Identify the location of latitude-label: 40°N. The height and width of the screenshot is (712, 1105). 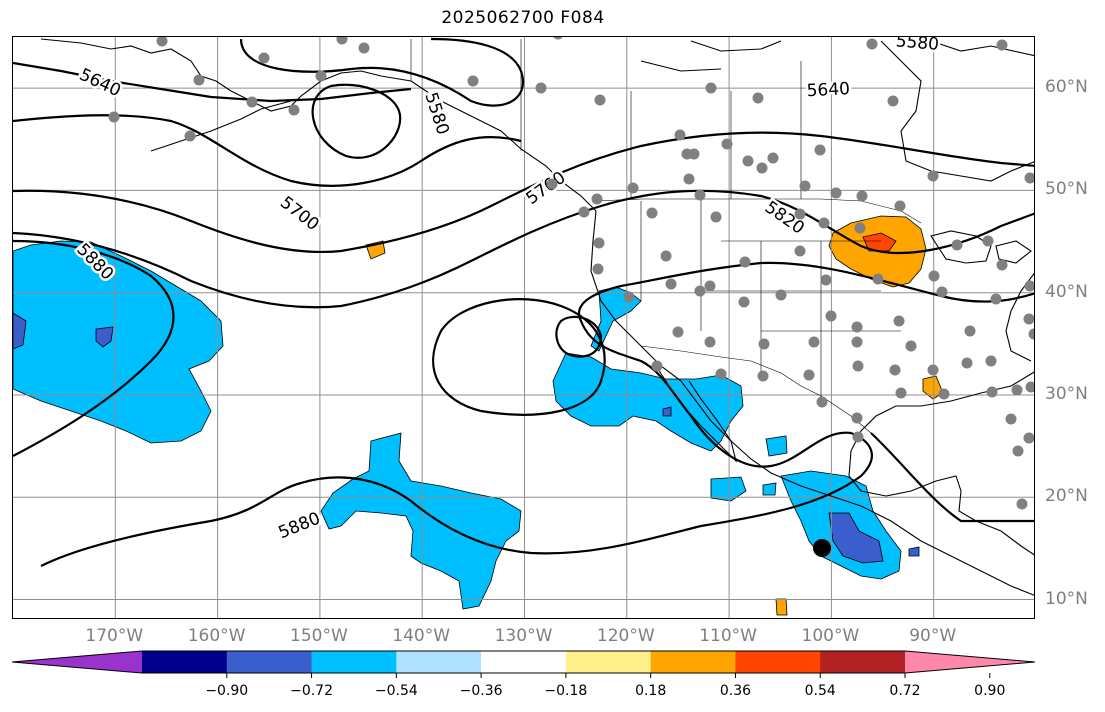
(1066, 291).